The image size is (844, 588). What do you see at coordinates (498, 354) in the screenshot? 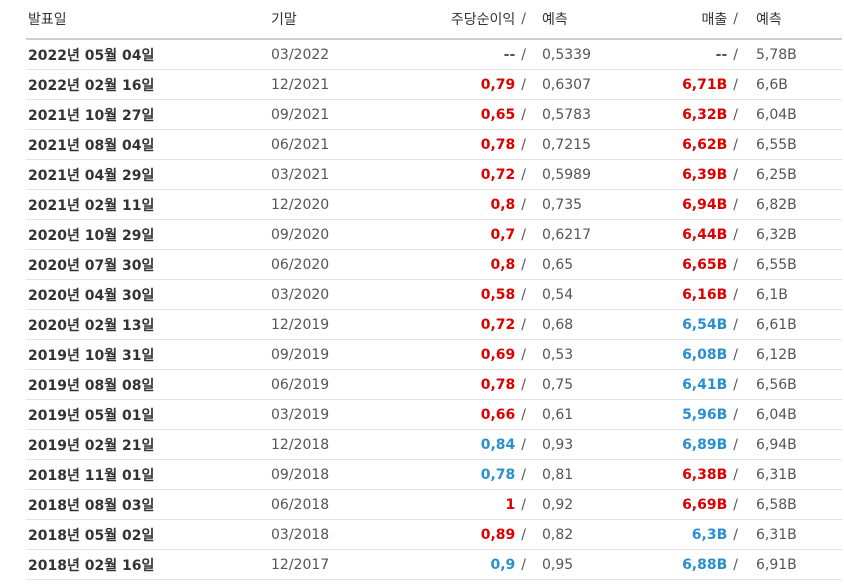
I see `eps-actual: 0,69` at bounding box center [498, 354].